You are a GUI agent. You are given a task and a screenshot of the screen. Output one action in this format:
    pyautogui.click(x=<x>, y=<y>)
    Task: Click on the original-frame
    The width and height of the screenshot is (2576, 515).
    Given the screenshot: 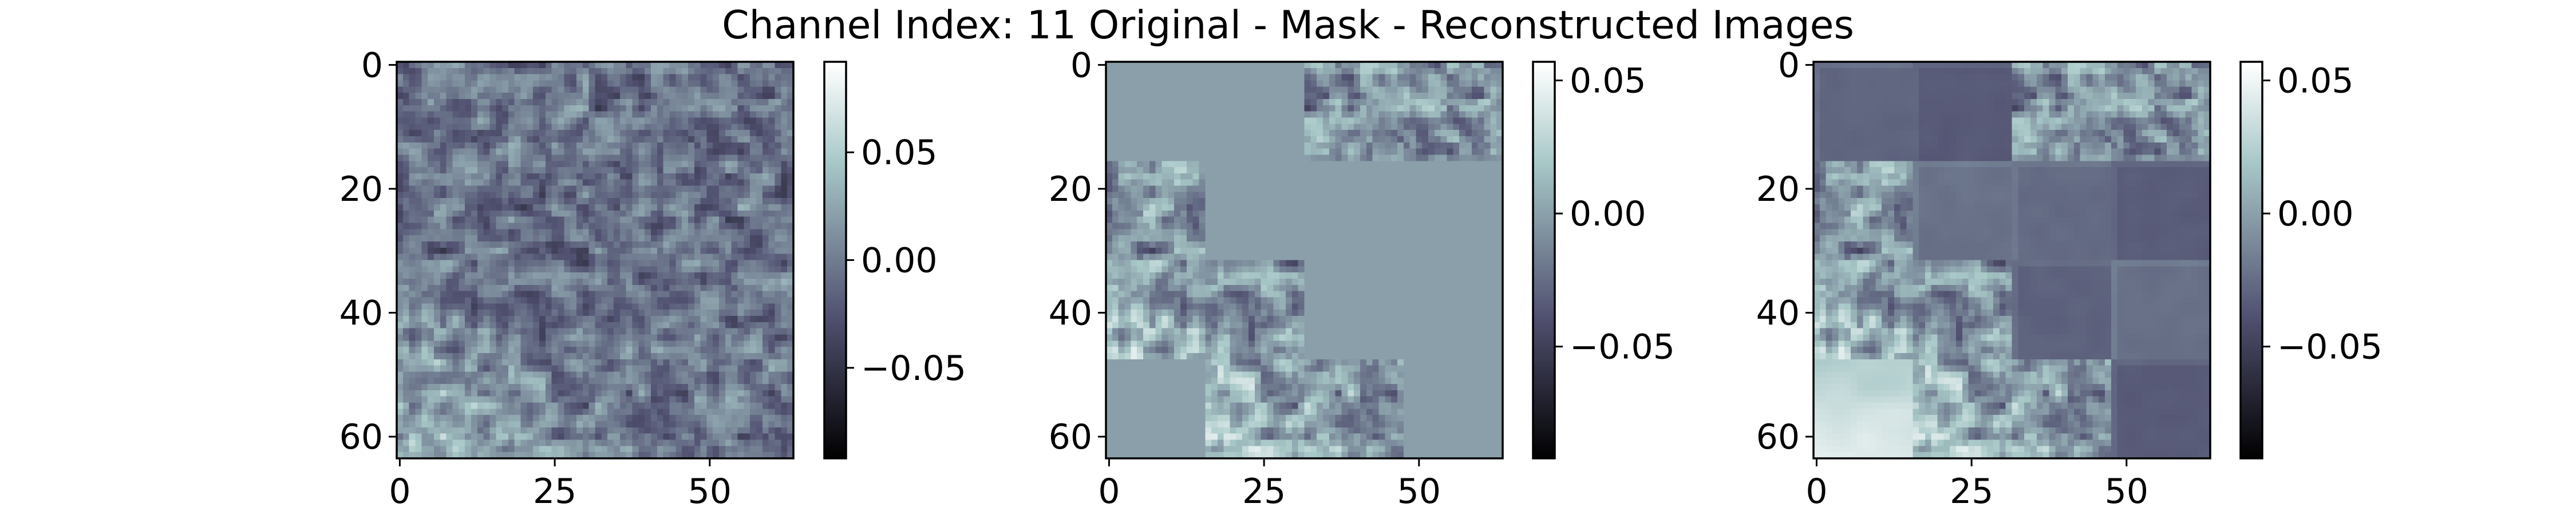 What is the action you would take?
    pyautogui.click(x=595, y=260)
    